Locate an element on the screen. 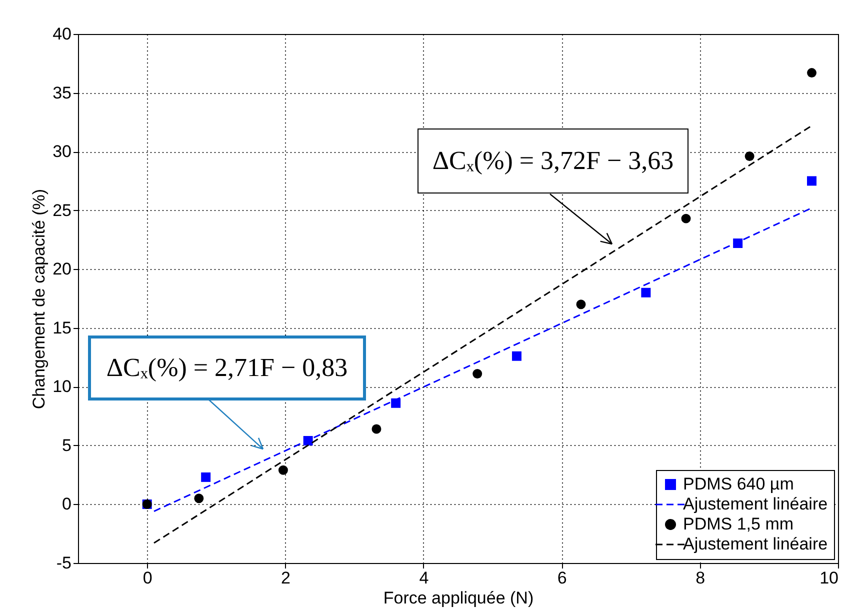  y-tick-label: 20 is located at coordinates (62, 269).